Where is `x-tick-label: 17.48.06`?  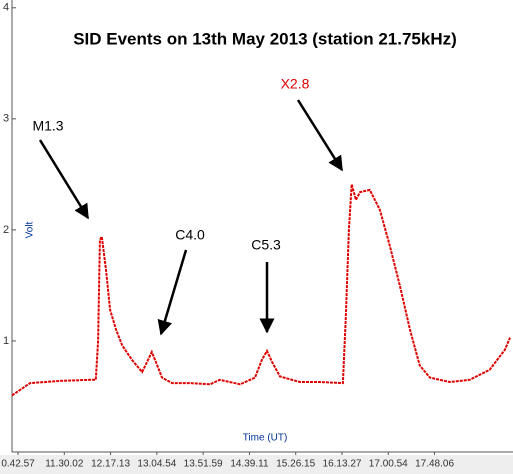 x-tick-label: 17.48.06 is located at coordinates (434, 464).